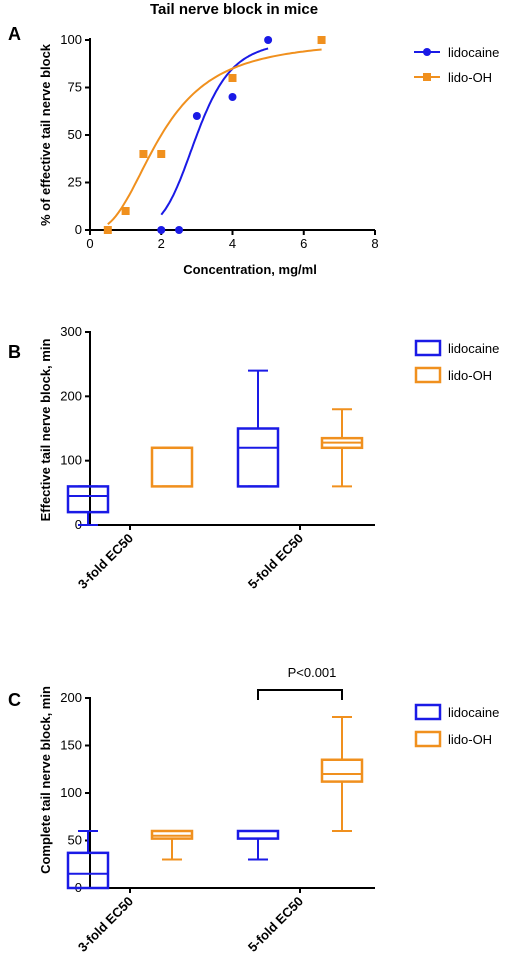  I want to click on legend-marker-lido-oh, so click(427, 77).